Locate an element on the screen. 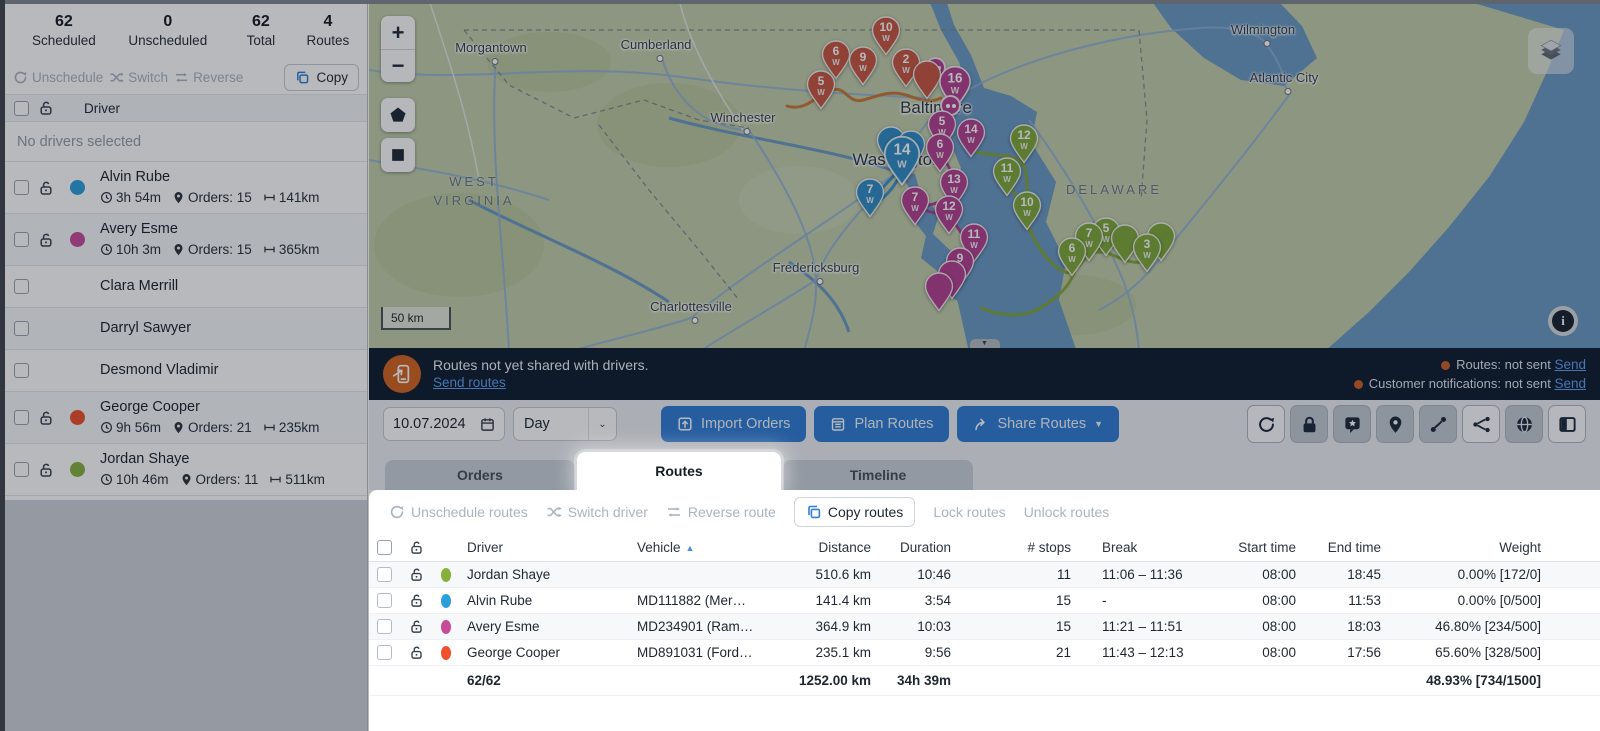 This screenshot has width=1600, height=731. route-button is located at coordinates (1438, 424).